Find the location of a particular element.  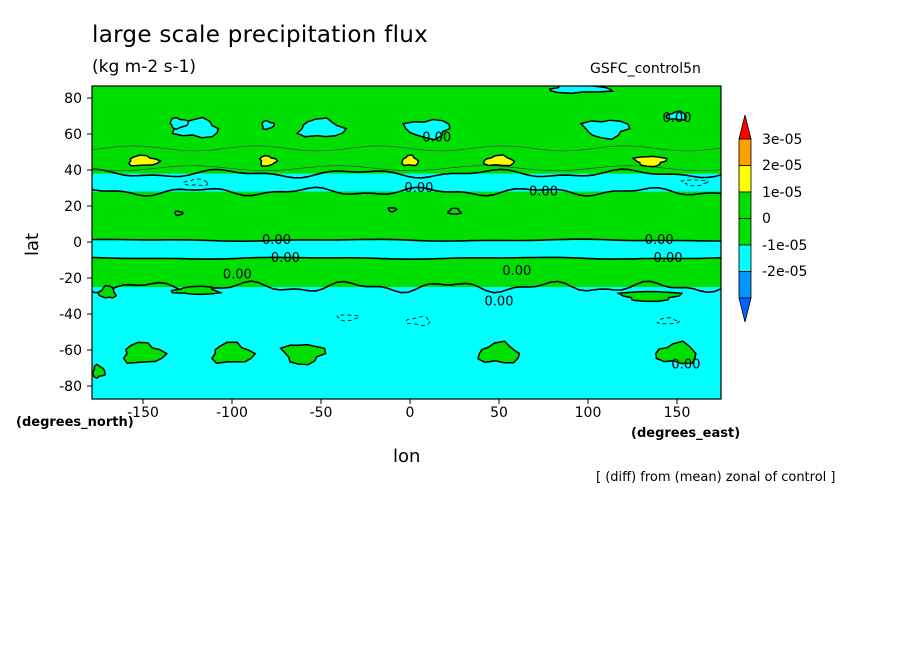

neg-patch-n-b is located at coordinates (268, 125).